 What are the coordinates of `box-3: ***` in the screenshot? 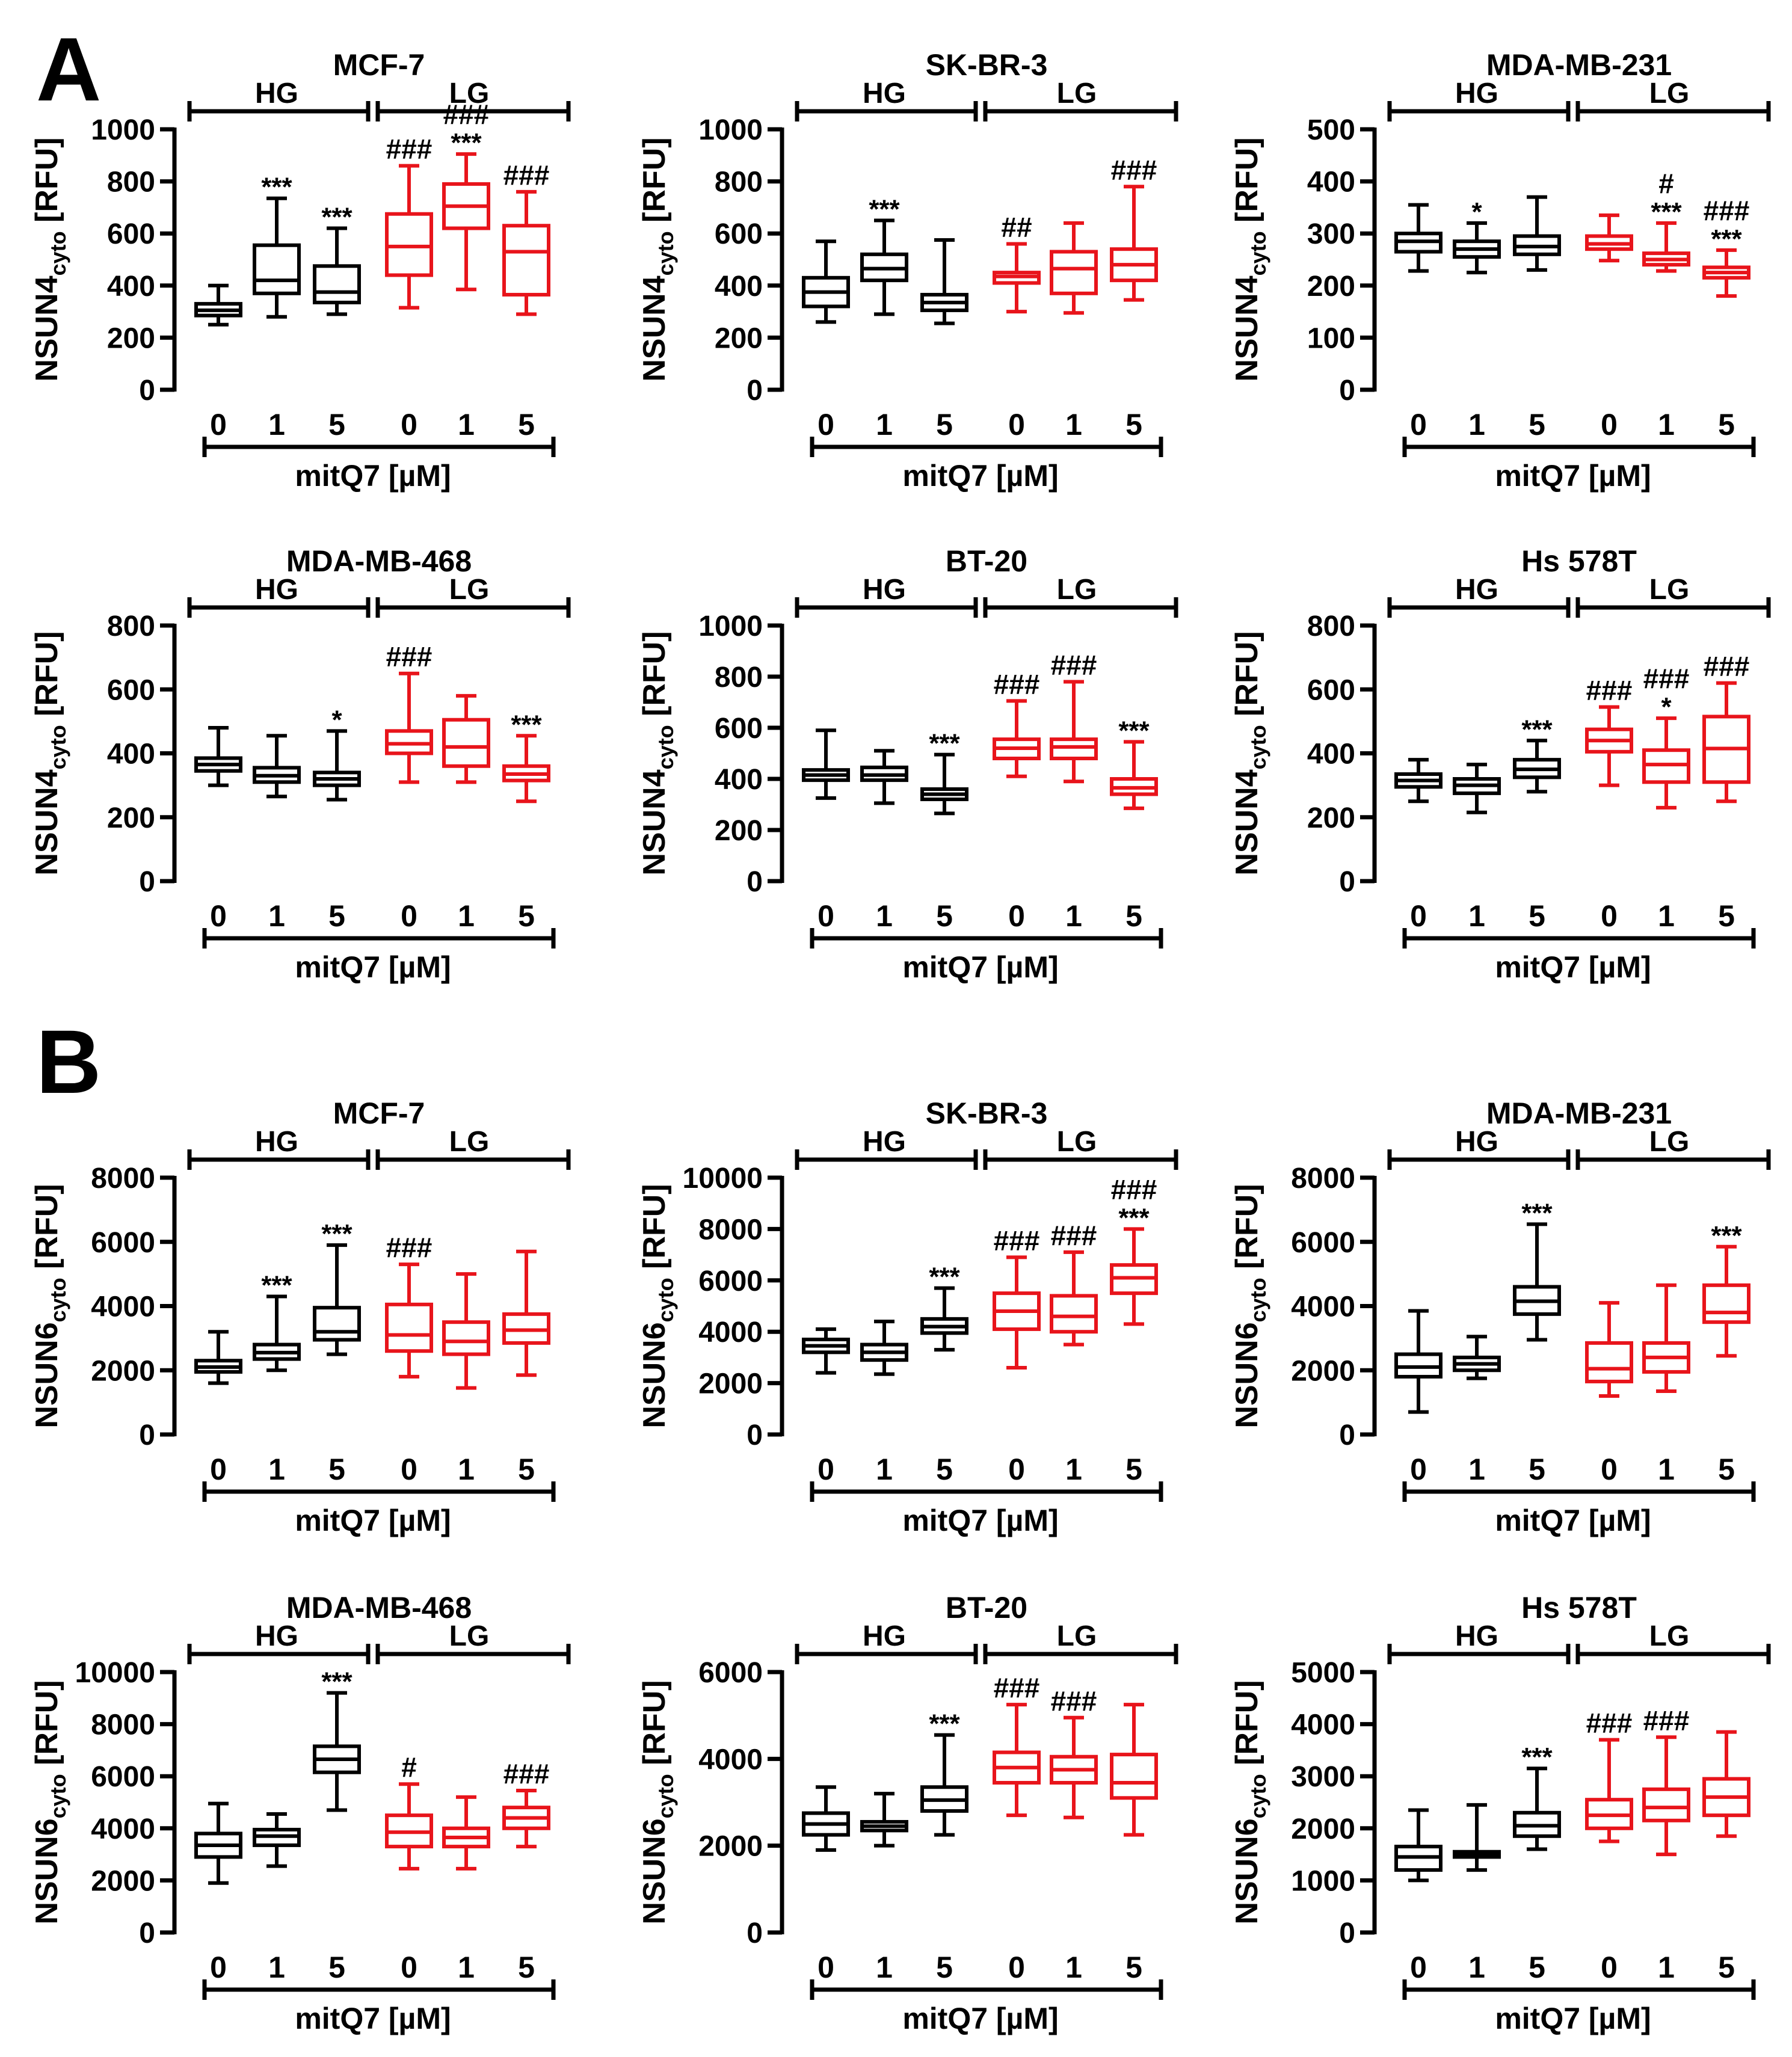 It's located at (1537, 755).